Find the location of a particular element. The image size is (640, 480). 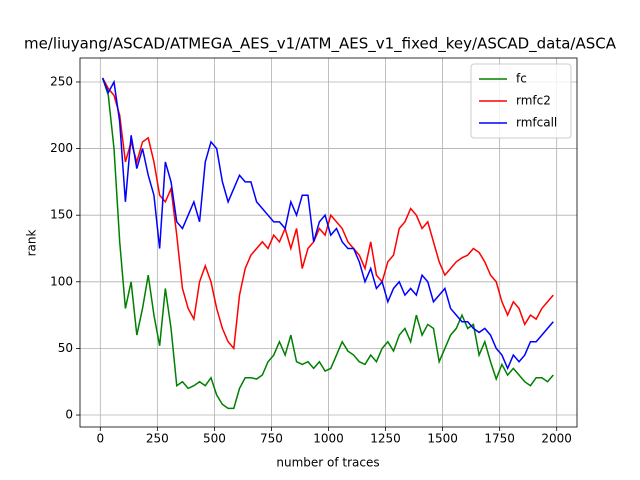

x-tick-label: 2000 is located at coordinates (556, 439).